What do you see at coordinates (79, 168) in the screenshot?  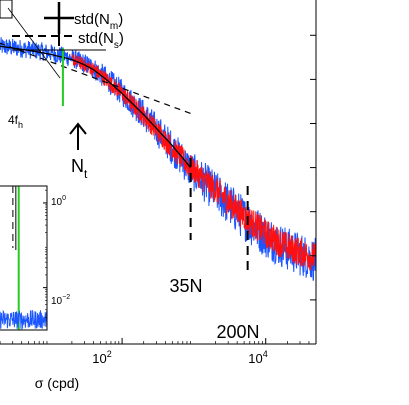 I see `annotation-Nt: Nt` at bounding box center [79, 168].